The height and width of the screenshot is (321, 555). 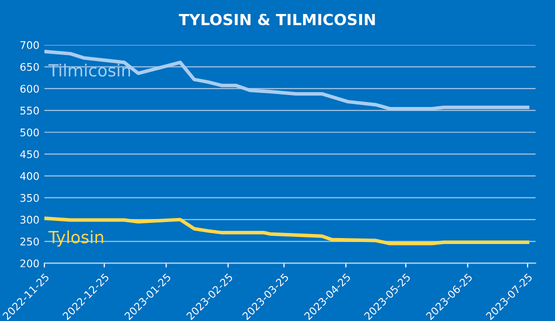 What do you see at coordinates (29, 220) in the screenshot?
I see `y-tick-label: 300` at bounding box center [29, 220].